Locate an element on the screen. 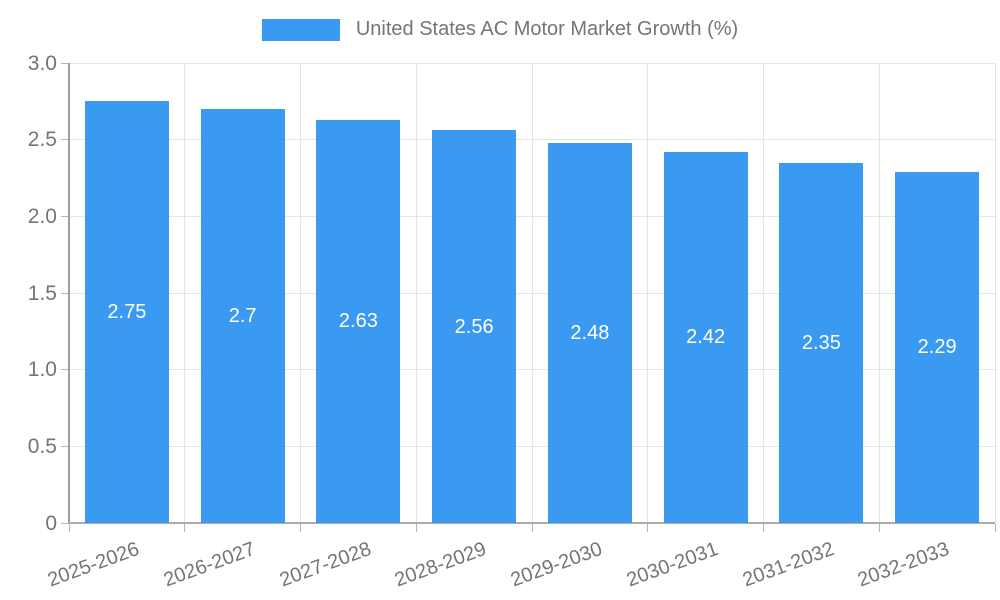 This screenshot has height=600, width=1000. legend: United States AC Motor Market Growth (%) is located at coordinates (500, 29).